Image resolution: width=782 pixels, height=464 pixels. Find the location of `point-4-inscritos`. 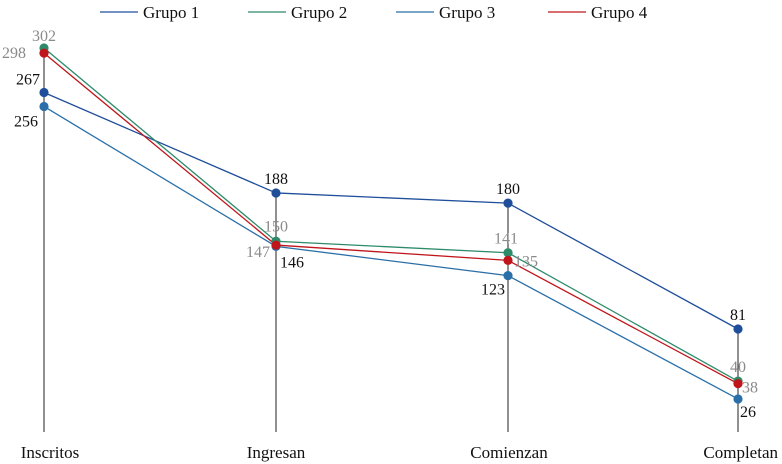

point-4-inscritos is located at coordinates (44, 53).